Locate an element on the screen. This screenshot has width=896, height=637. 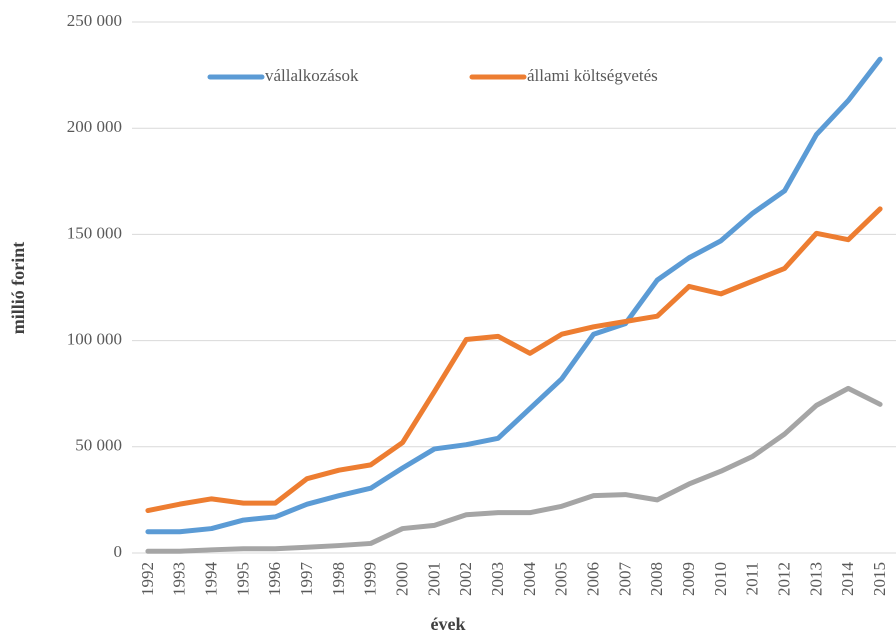
y-axis-title: millió forint is located at coordinates (18, 288).